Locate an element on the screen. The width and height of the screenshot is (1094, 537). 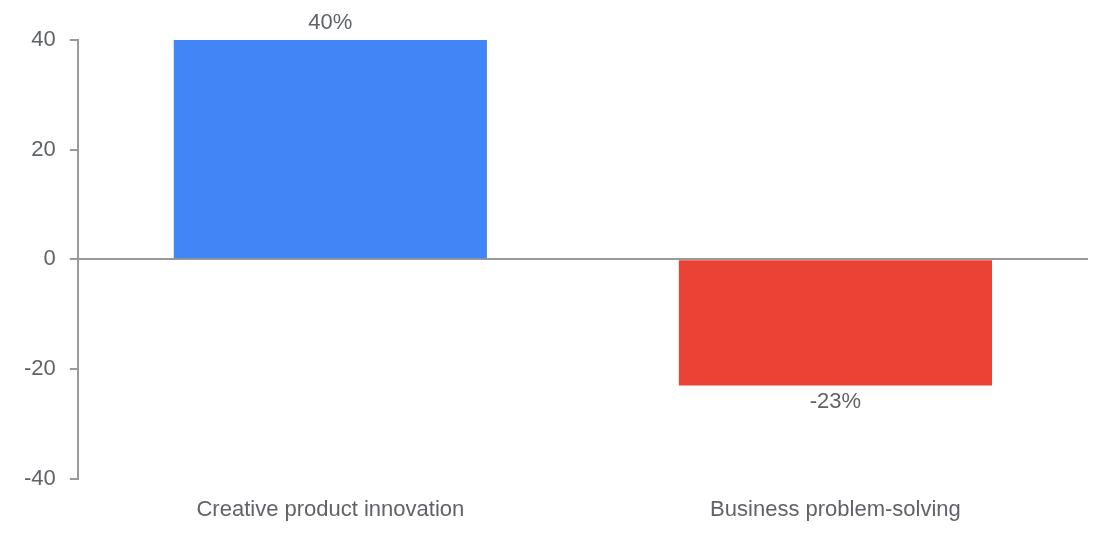
y-tick-label: -20 is located at coordinates (40, 368).